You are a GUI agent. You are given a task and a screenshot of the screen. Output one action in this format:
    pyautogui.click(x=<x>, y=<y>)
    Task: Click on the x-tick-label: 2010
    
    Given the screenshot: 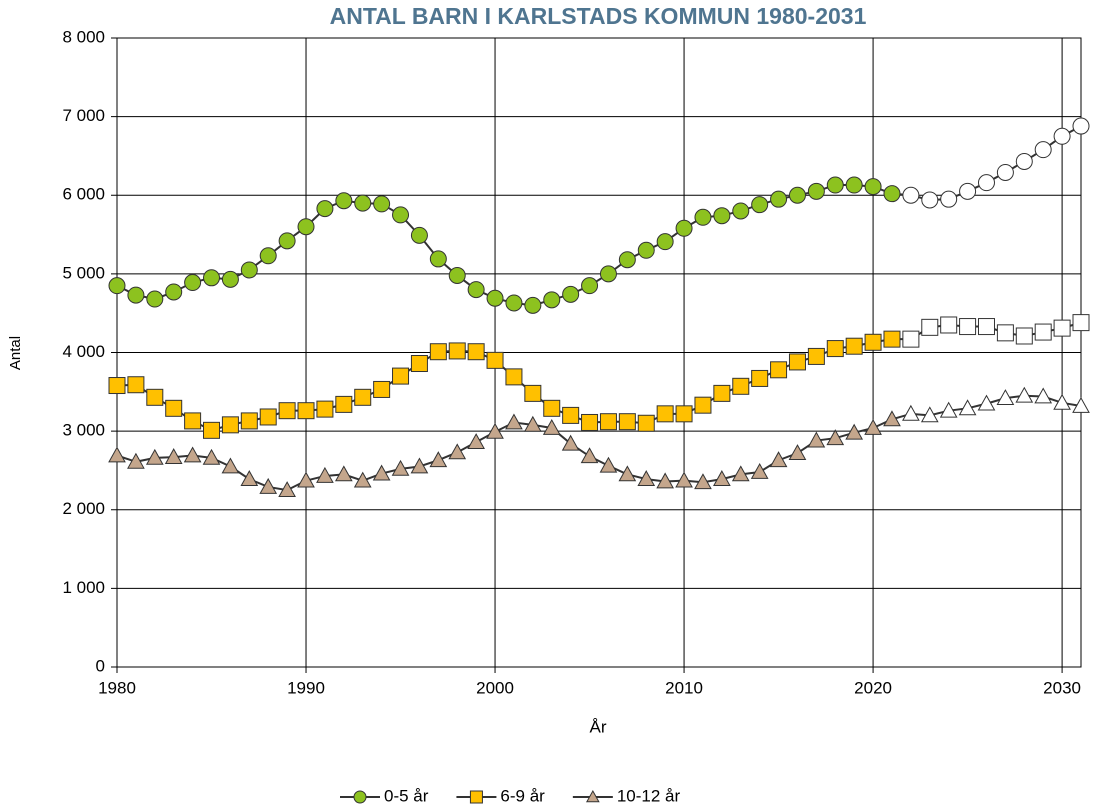 What is the action you would take?
    pyautogui.click(x=684, y=687)
    